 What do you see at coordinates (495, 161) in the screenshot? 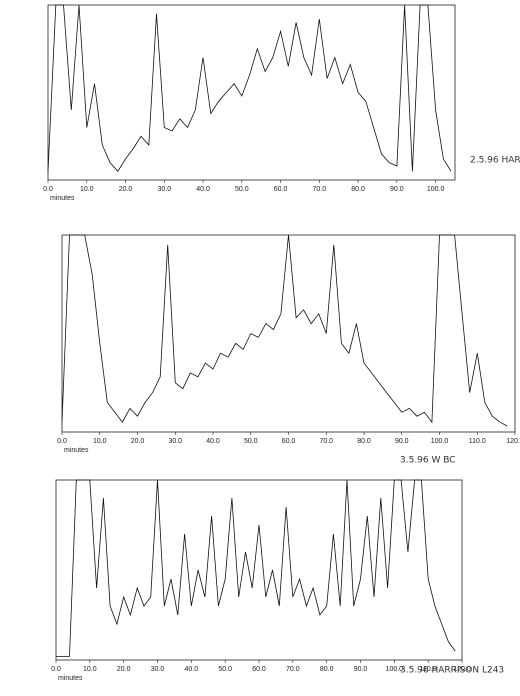
I see `annotation: 2.5.96 HARRISON` at bounding box center [495, 161].